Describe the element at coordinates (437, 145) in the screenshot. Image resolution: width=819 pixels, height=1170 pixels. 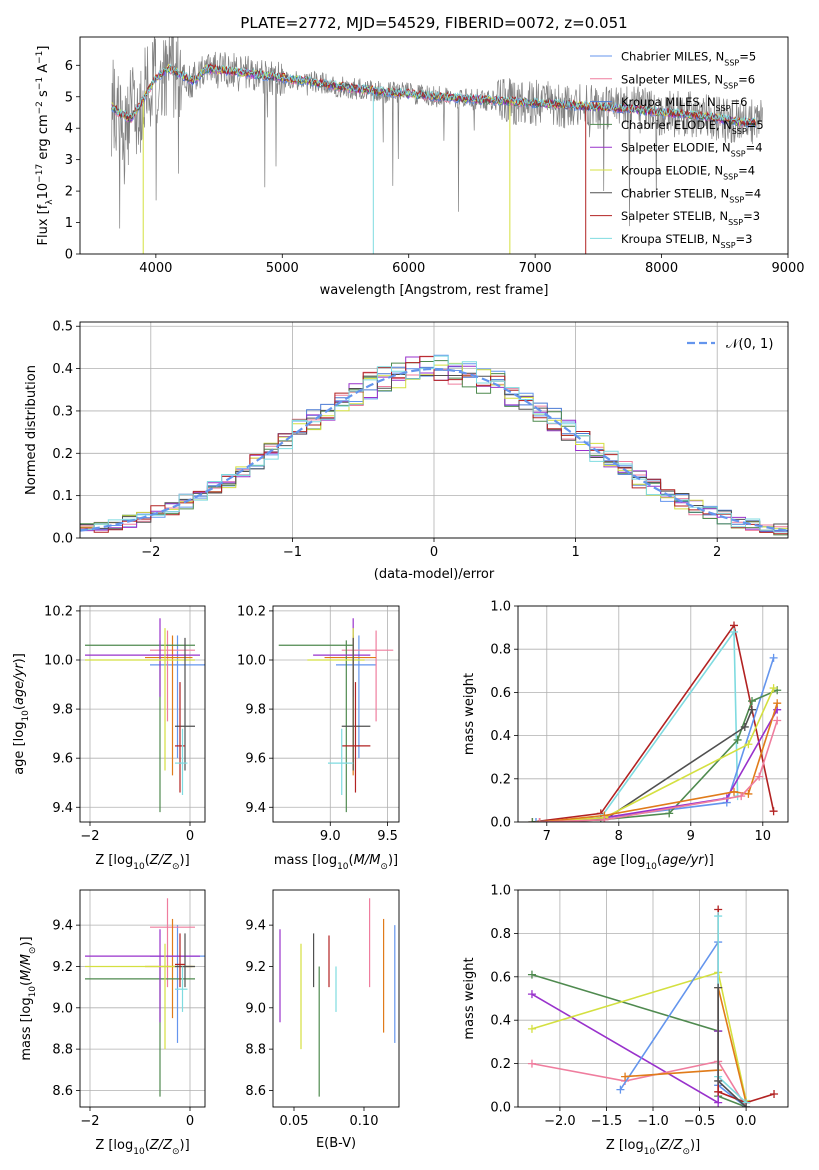
I see `spectrum-plot` at that location.